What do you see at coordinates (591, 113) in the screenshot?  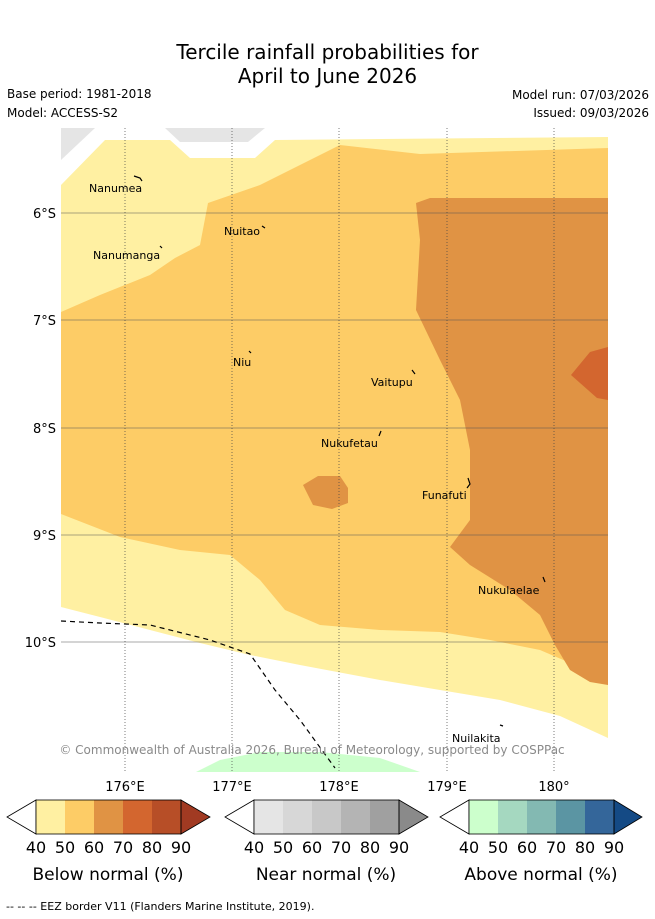 I see `issued-date: Issued: 09/03/2026` at bounding box center [591, 113].